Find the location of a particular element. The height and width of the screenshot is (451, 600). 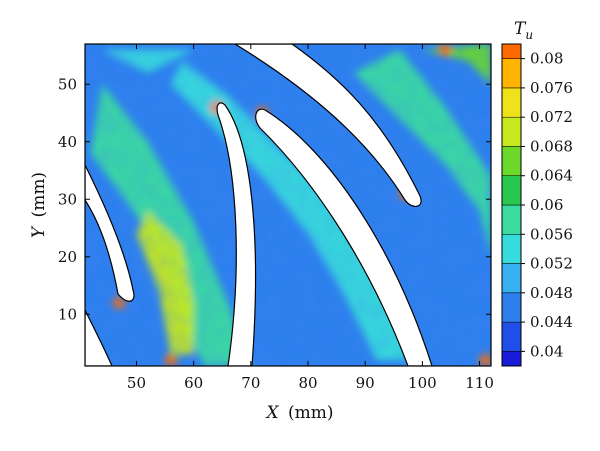

x-tick-label: 100 is located at coordinates (422, 383).